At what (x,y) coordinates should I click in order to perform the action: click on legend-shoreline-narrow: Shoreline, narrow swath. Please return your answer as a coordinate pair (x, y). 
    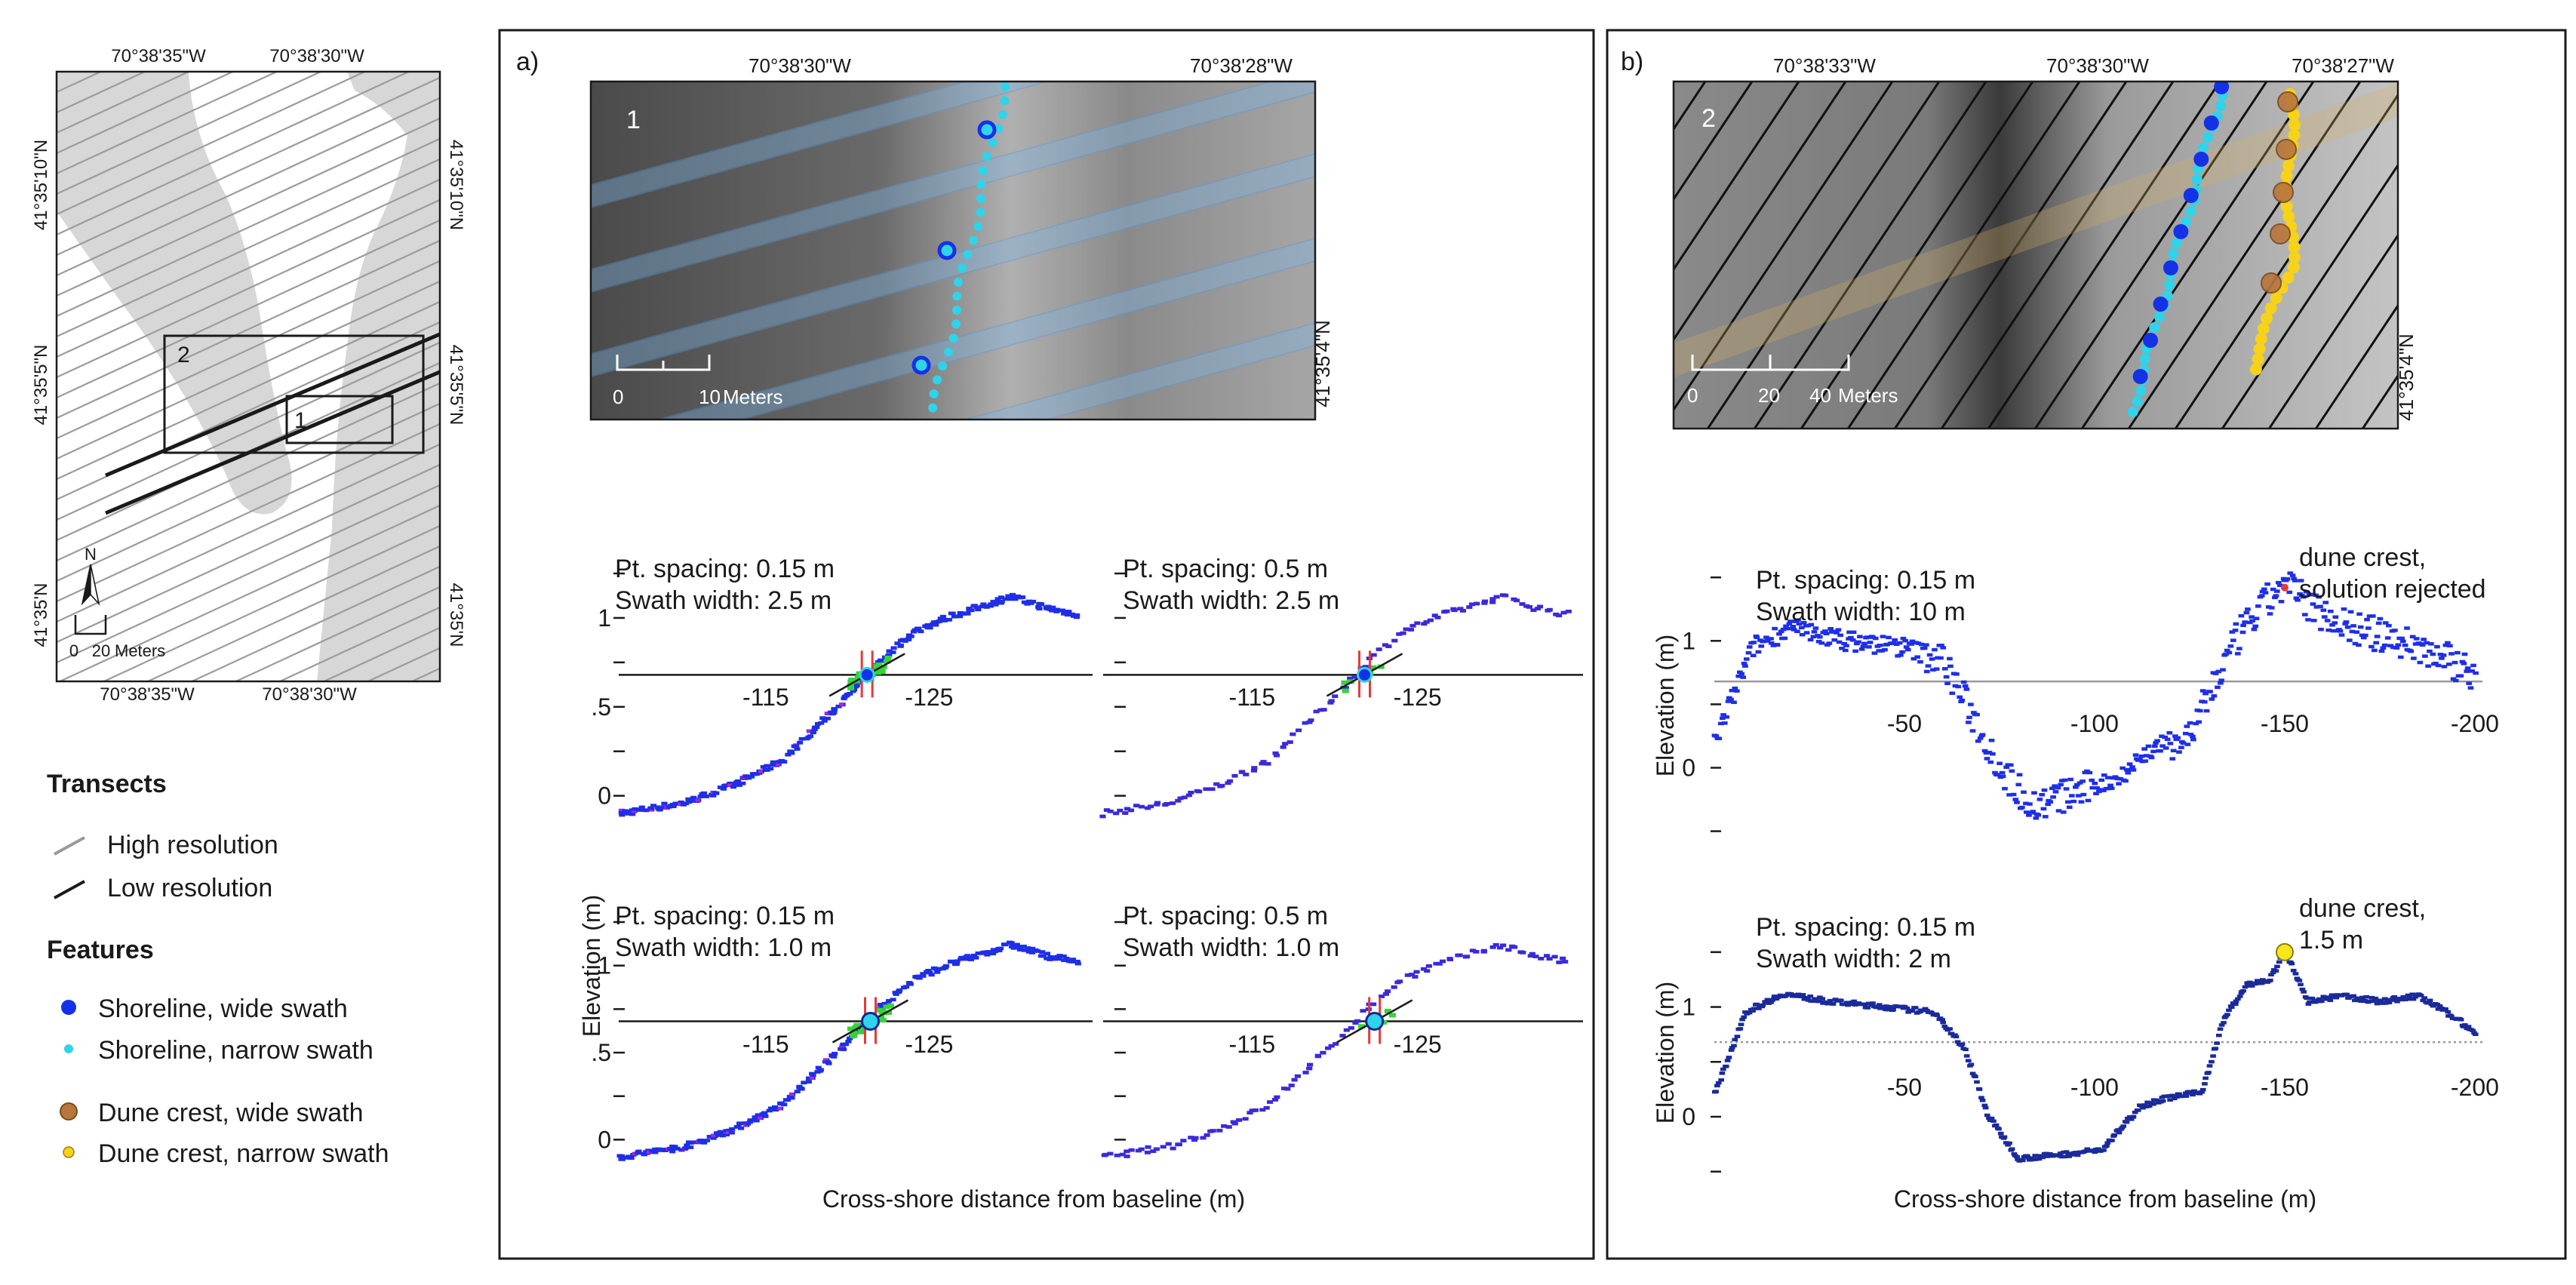
    Looking at the image, I should click on (235, 1050).